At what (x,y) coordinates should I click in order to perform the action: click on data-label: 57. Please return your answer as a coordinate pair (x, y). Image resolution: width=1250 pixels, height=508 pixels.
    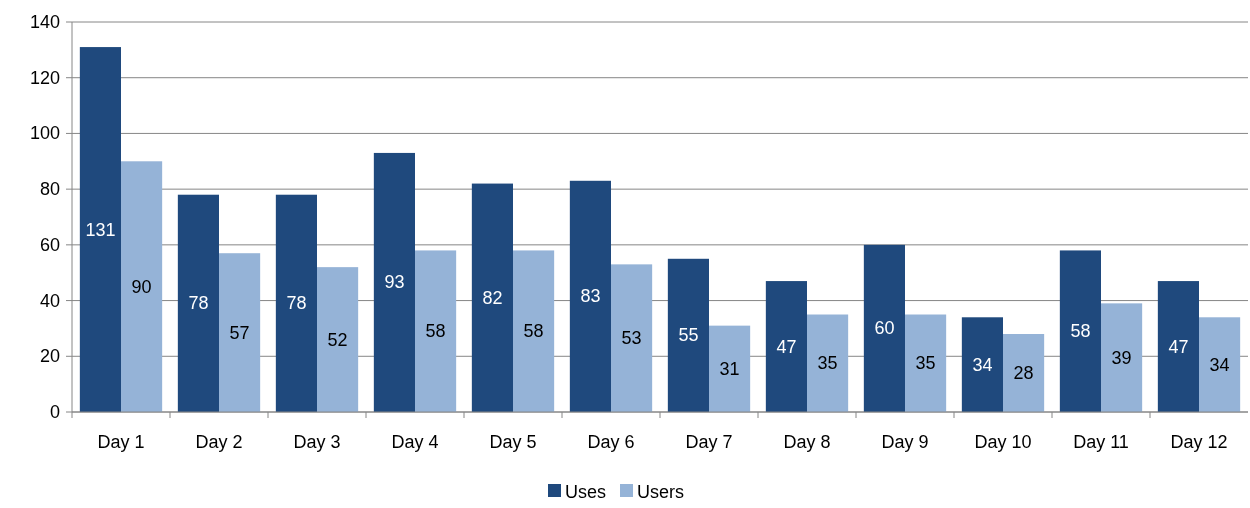
    Looking at the image, I should click on (239, 332).